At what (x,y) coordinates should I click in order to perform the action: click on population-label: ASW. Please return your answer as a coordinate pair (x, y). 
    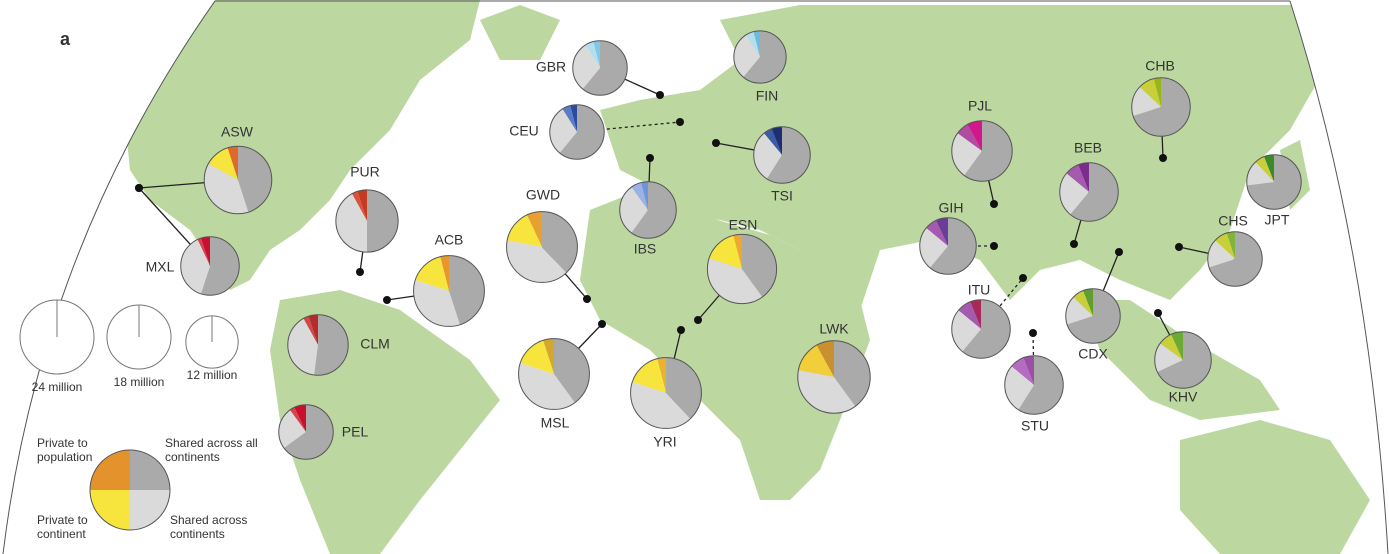
    Looking at the image, I should click on (237, 132).